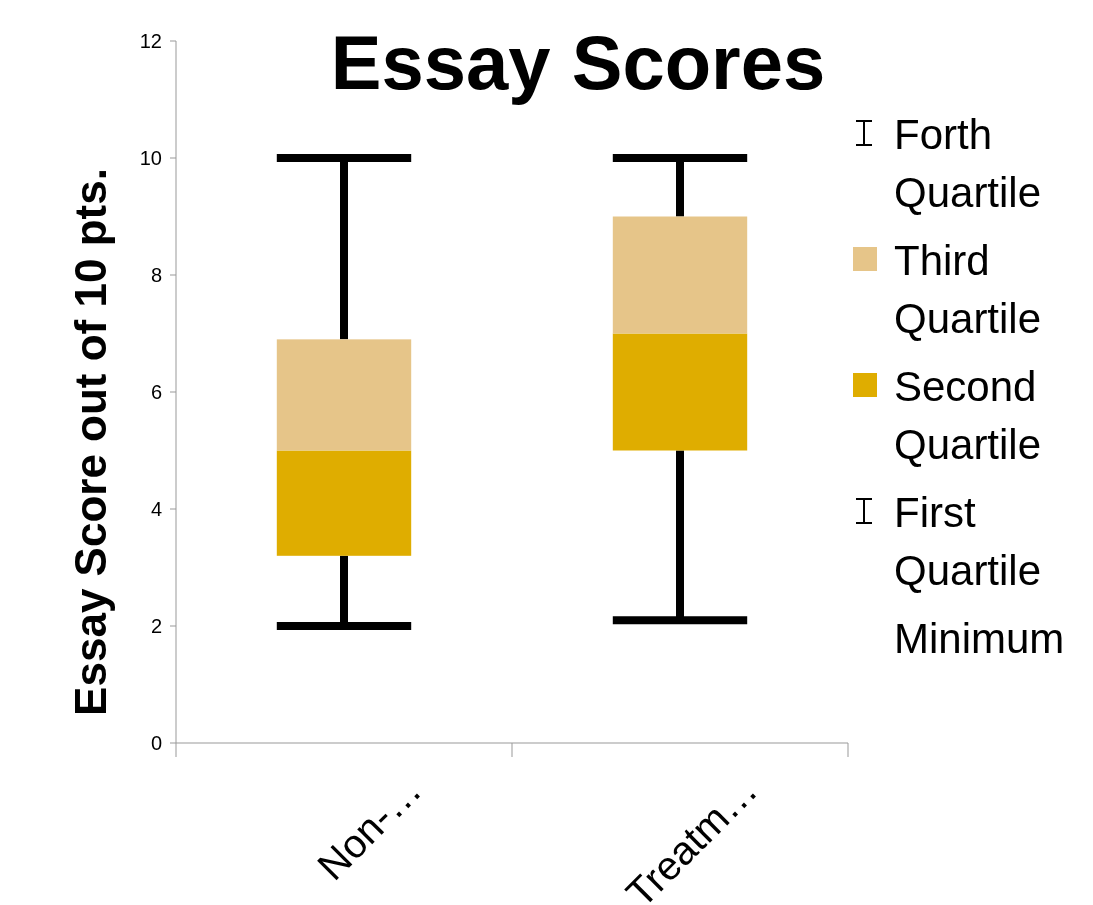  I want to click on text: First Quartile, so click(968, 541).